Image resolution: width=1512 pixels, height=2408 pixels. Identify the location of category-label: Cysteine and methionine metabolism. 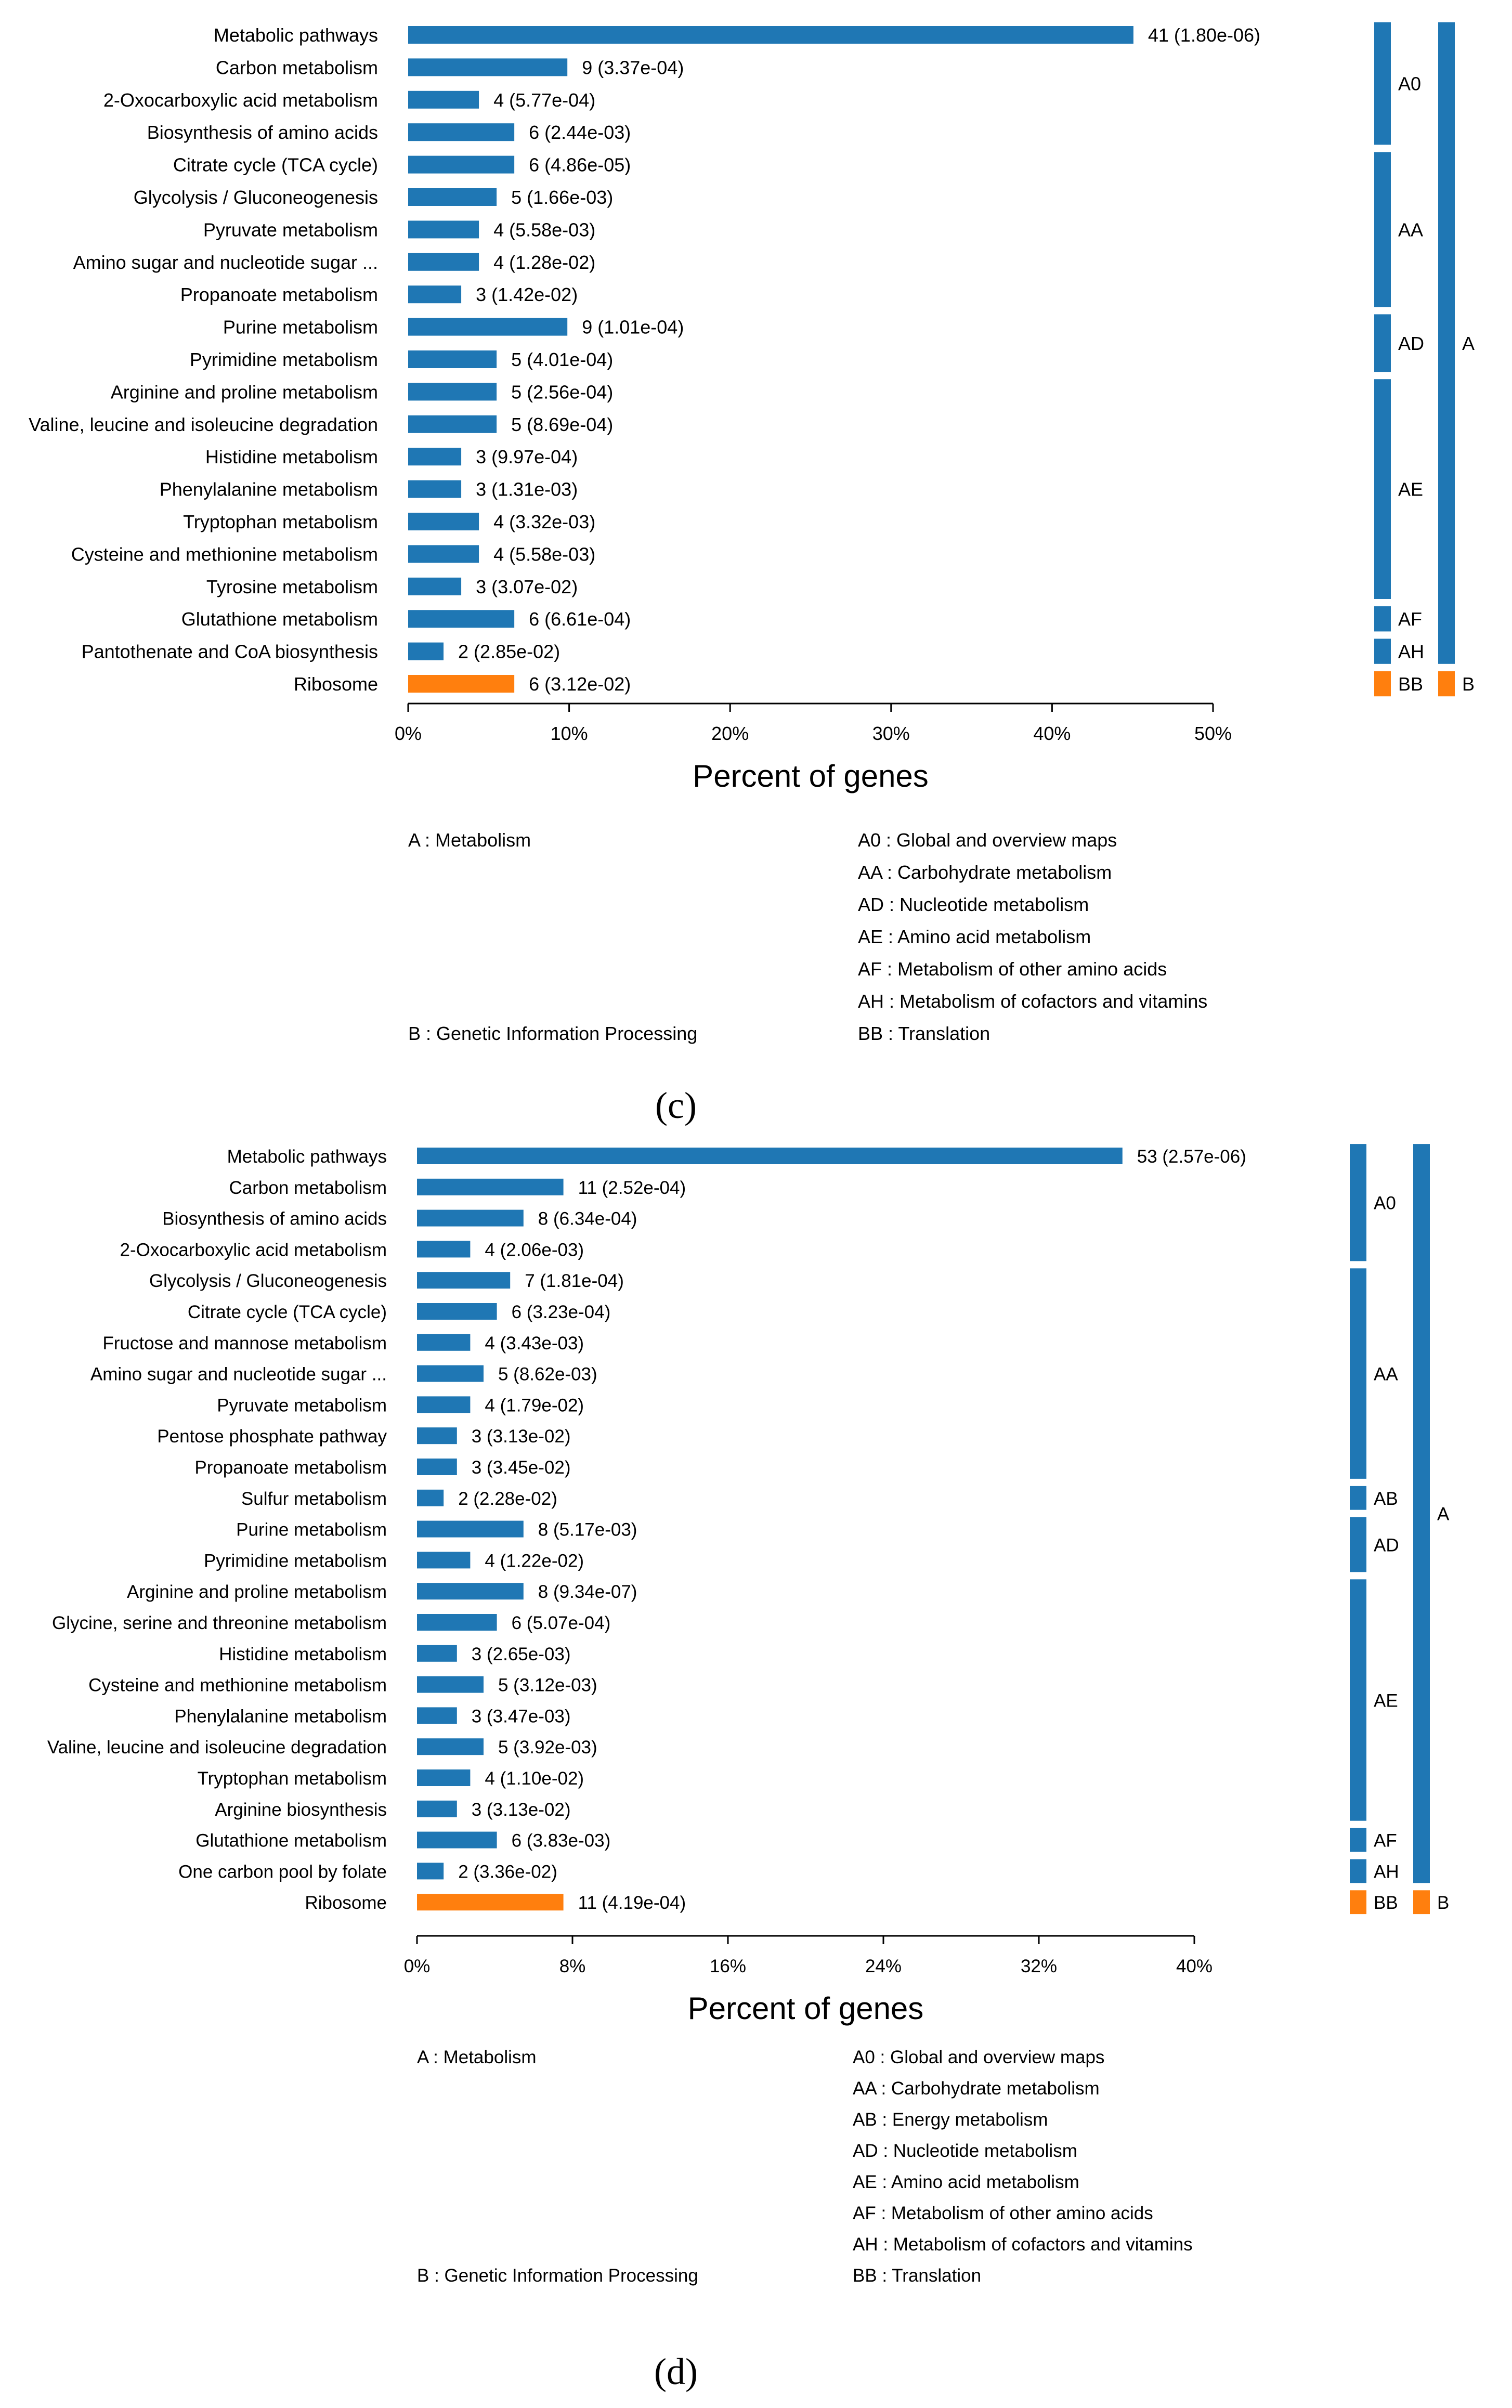
(237, 1685).